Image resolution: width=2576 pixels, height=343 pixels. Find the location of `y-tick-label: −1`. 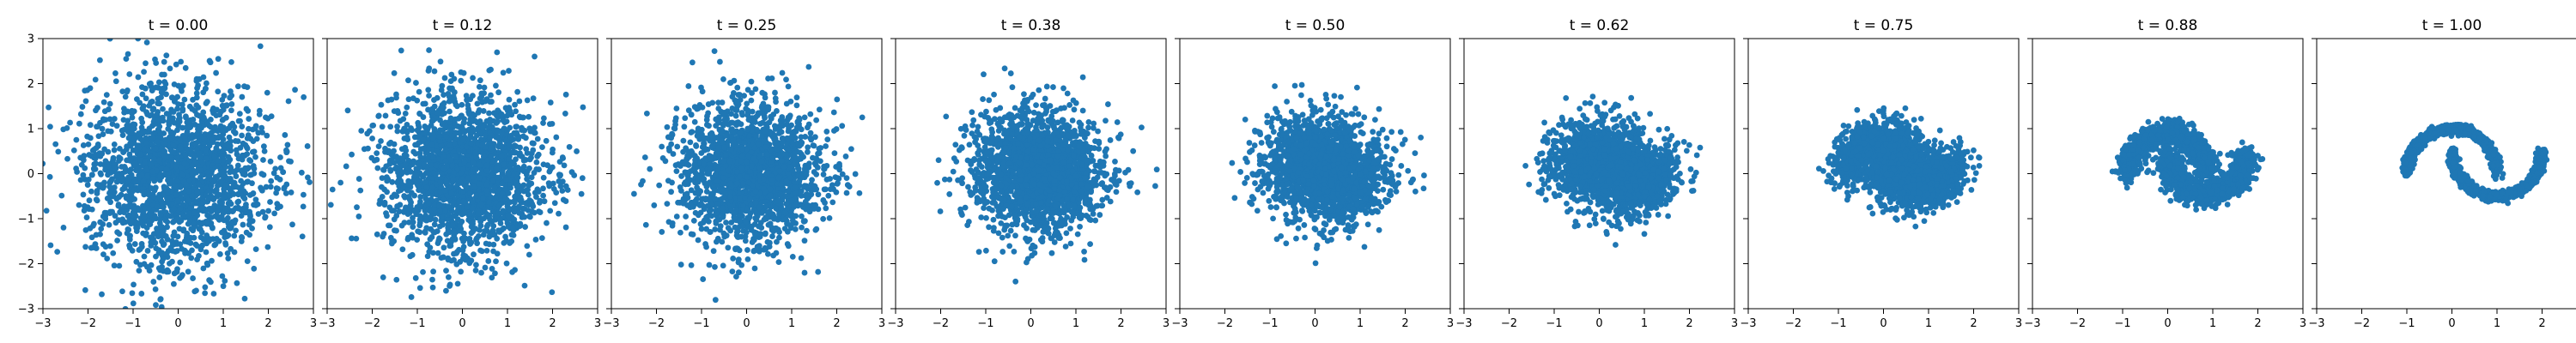

y-tick-label: −1 is located at coordinates (26, 220).